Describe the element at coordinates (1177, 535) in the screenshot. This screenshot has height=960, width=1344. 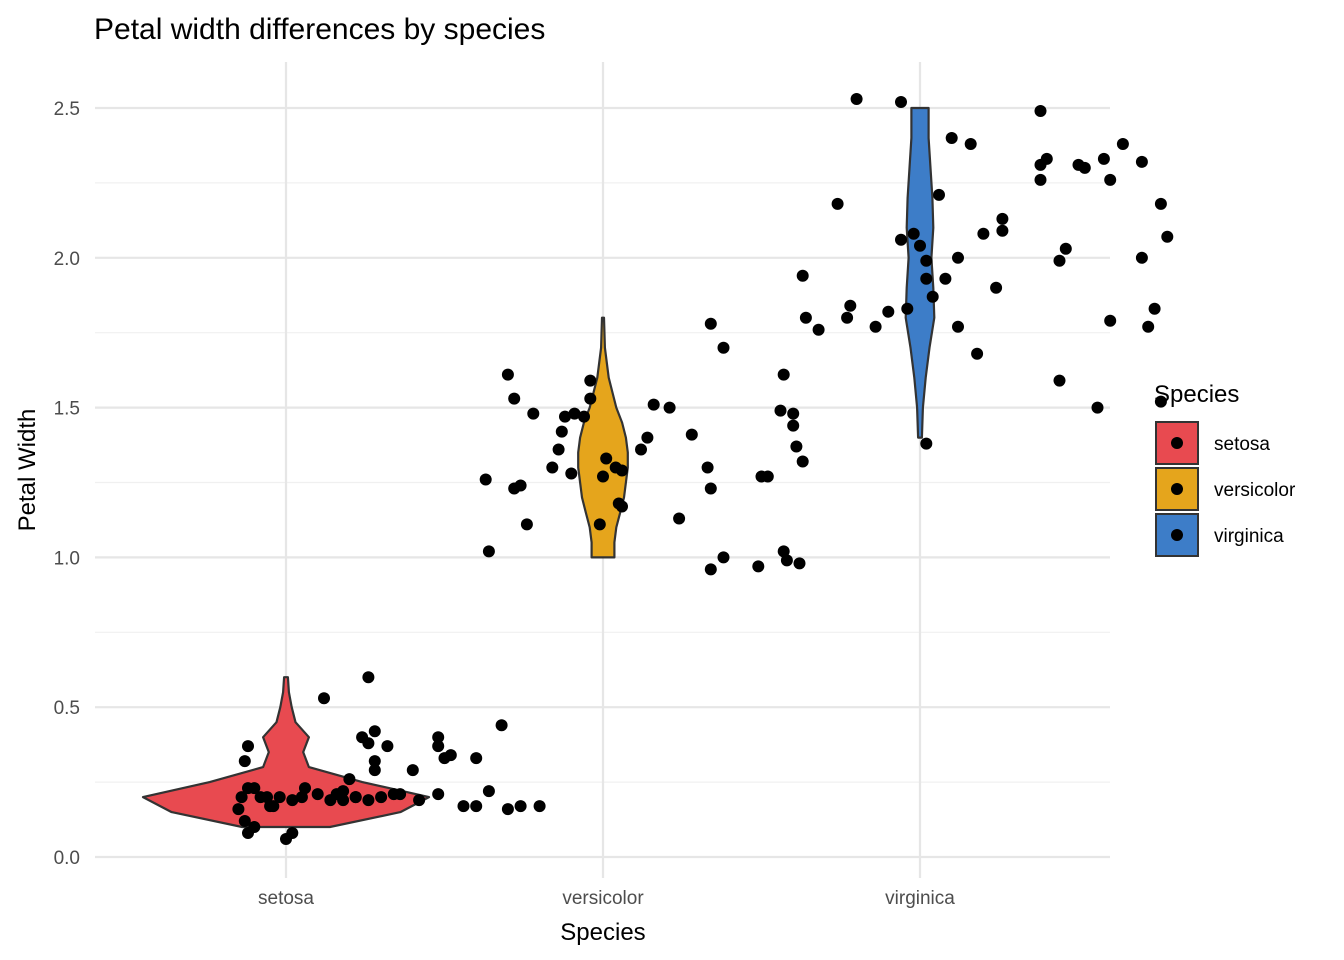
I see `legend-point-virginica` at that location.